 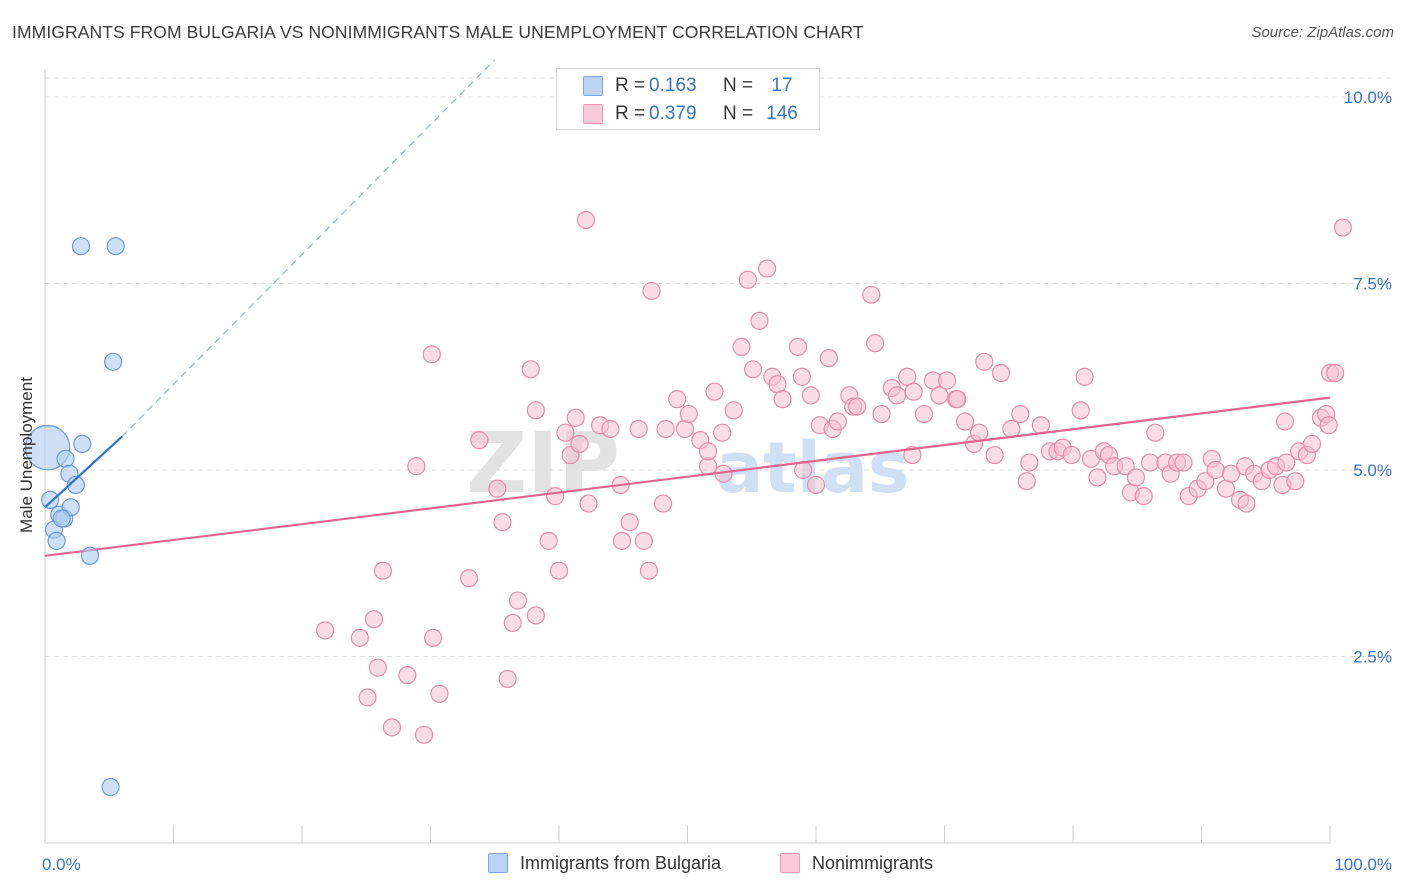 What do you see at coordinates (790, 863) in the screenshot?
I see `nonimmigrants-legend-swatch` at bounding box center [790, 863].